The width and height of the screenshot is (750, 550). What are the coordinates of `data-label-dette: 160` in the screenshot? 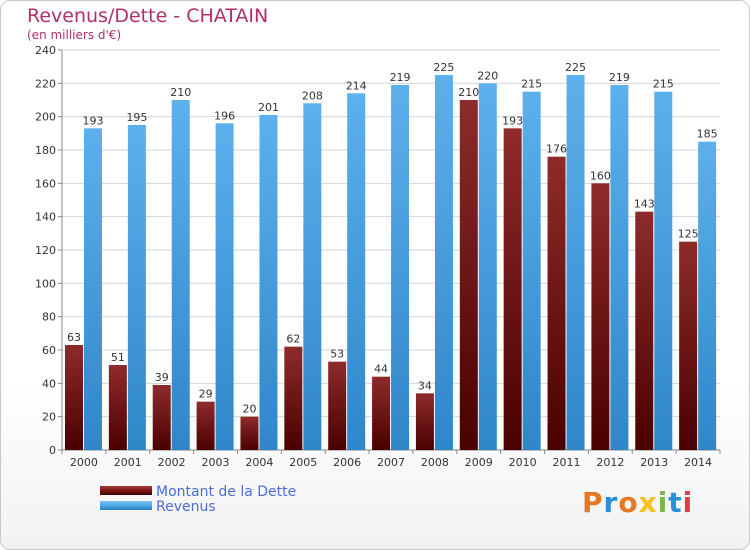 It's located at (600, 175).